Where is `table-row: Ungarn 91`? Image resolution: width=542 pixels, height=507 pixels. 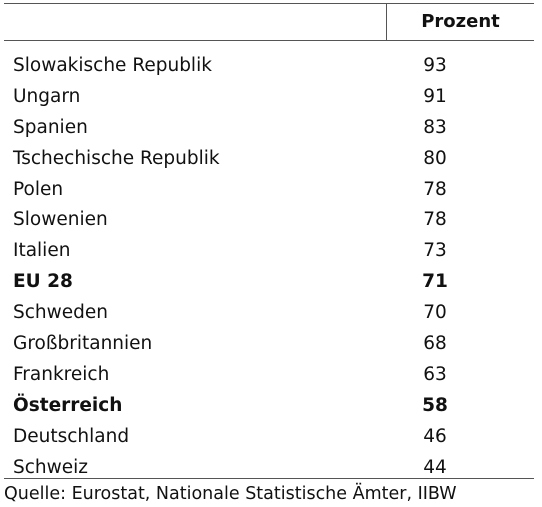 table-row: Ungarn 91 is located at coordinates (269, 97).